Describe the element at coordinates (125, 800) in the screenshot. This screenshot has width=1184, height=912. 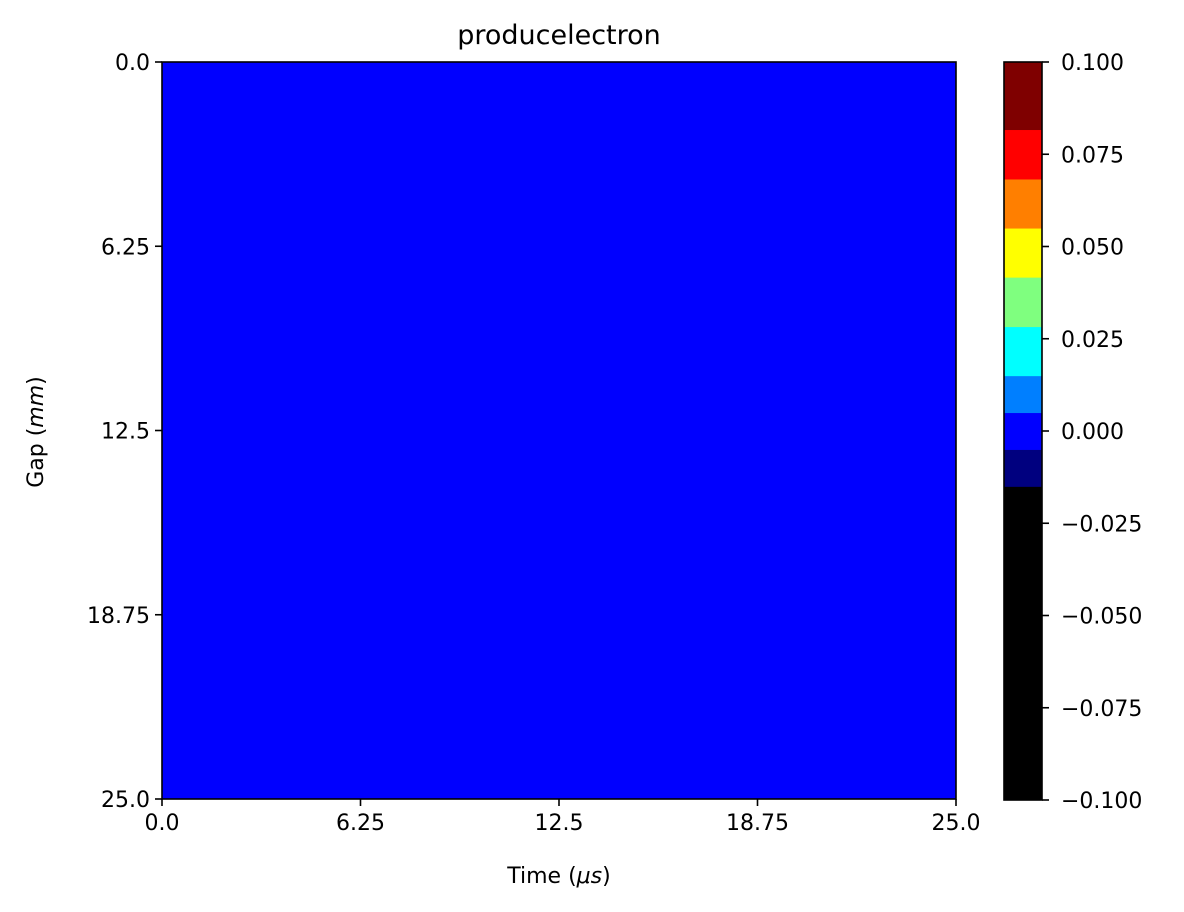
I see `y-tick-label: 25.0` at that location.